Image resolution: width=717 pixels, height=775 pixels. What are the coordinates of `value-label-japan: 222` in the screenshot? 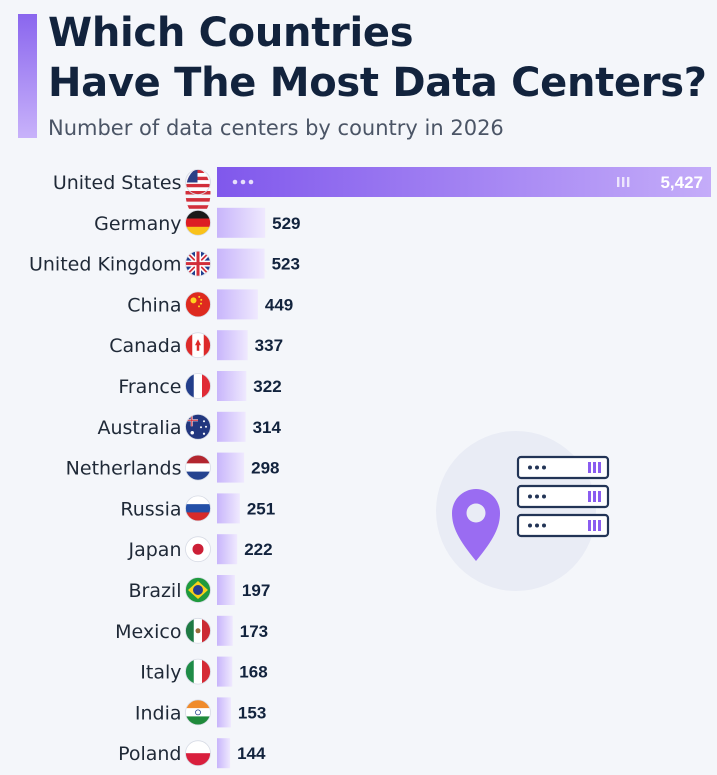 It's located at (258, 549).